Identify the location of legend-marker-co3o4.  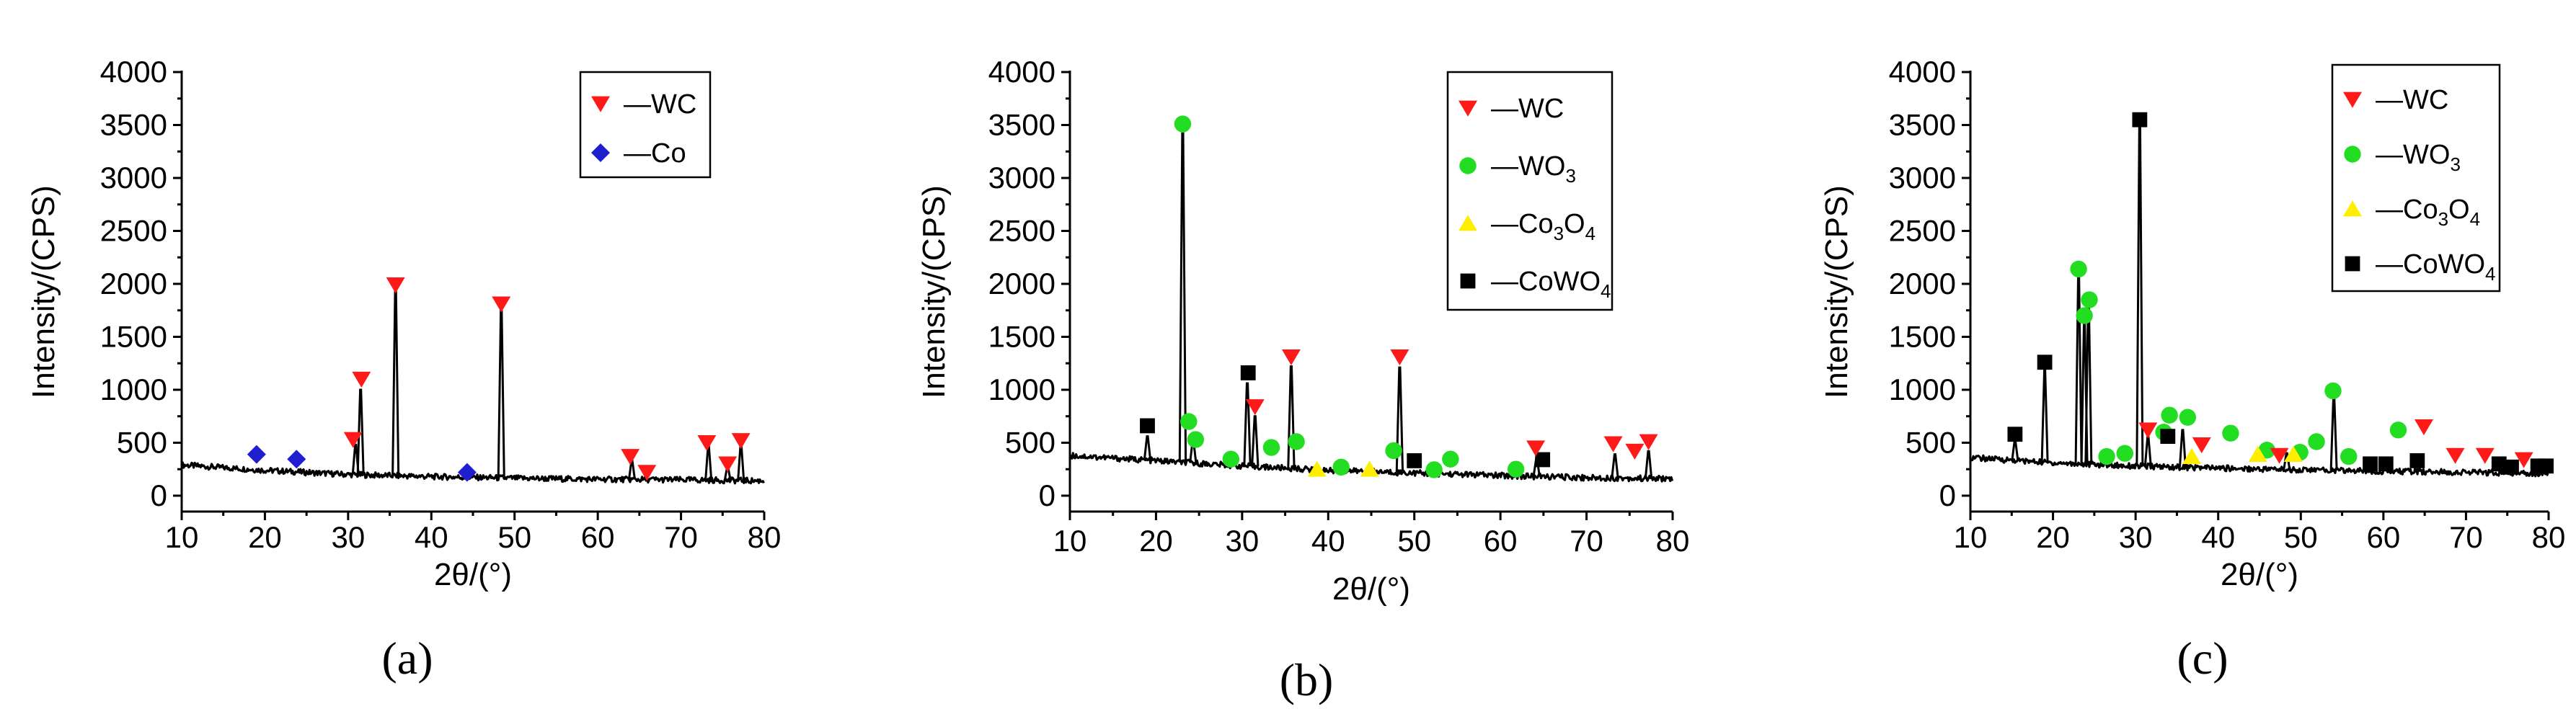
(2352, 209).